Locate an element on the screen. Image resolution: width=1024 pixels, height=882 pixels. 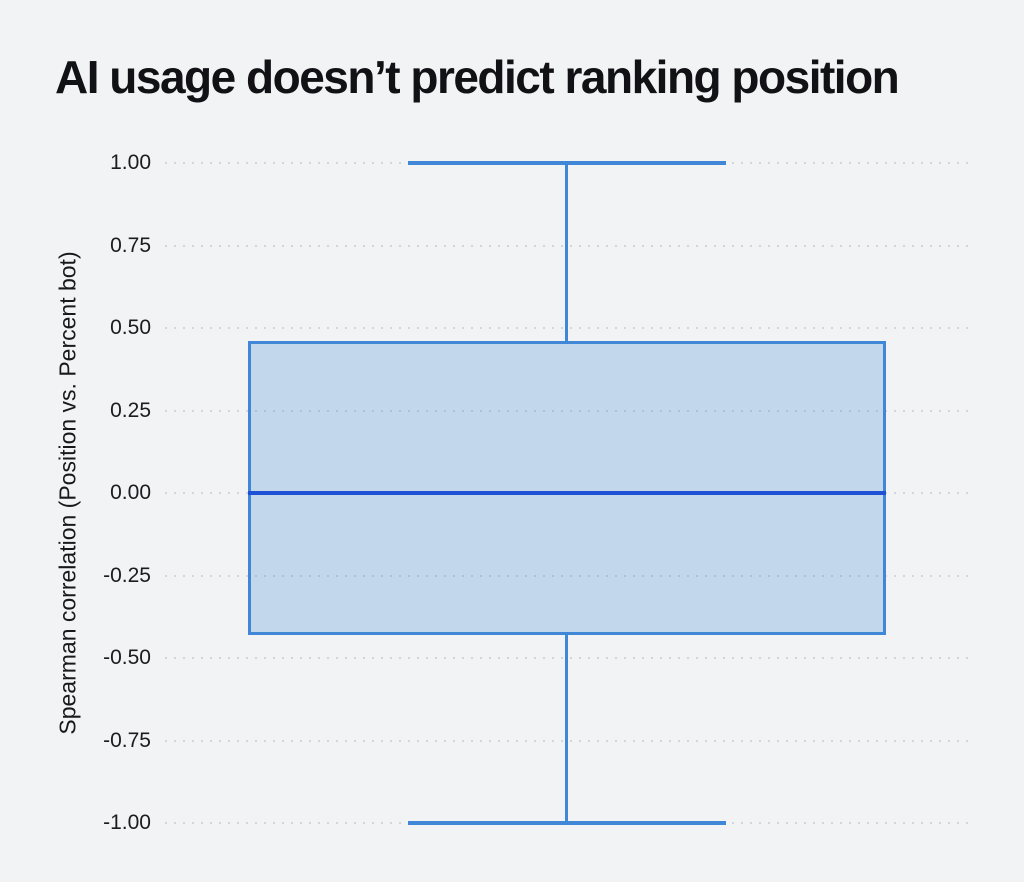
y-tick-label: -0.50 is located at coordinates (127, 657).